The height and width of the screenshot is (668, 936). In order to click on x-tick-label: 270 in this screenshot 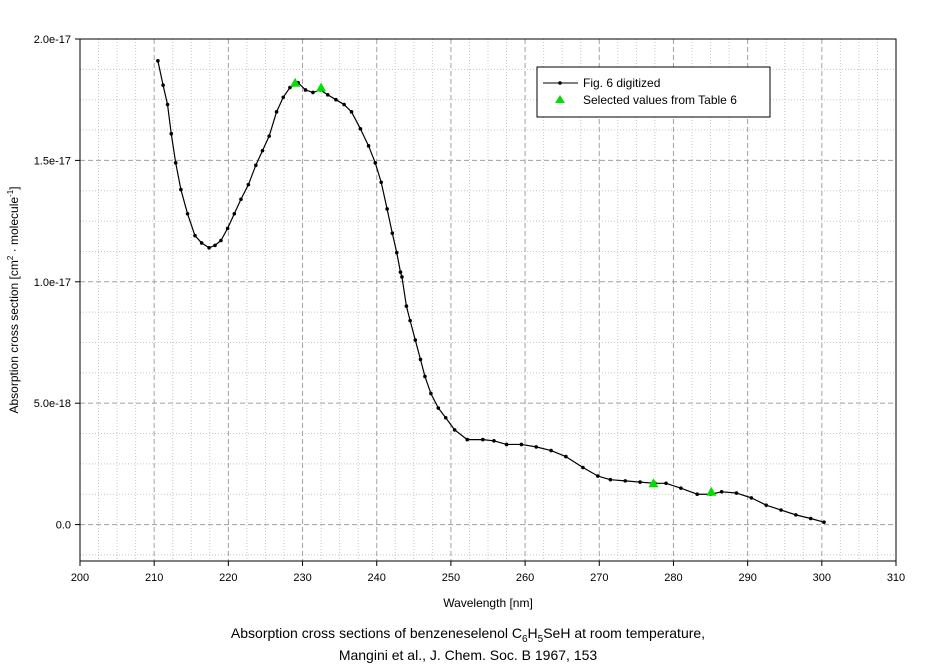, I will do `click(599, 578)`.